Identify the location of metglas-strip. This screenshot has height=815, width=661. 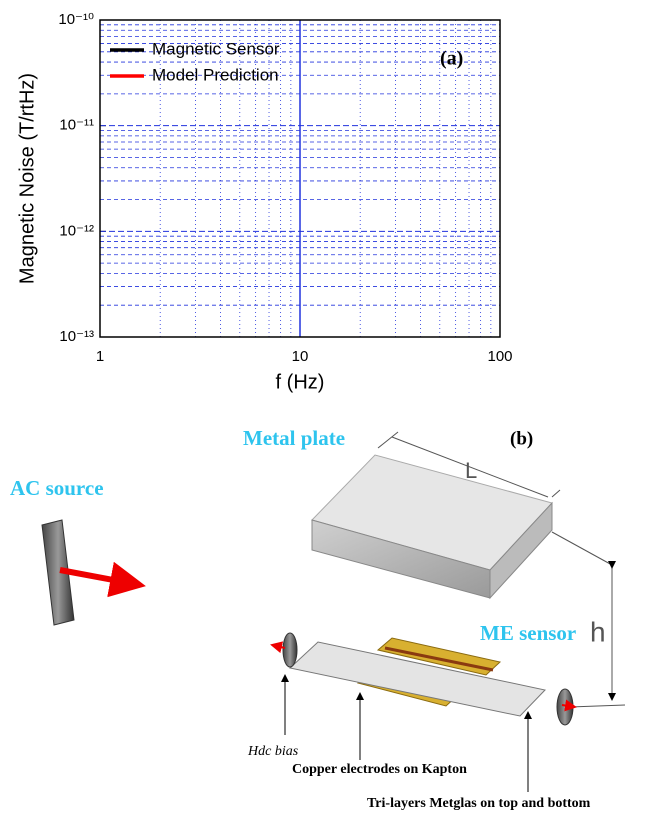
(417, 679).